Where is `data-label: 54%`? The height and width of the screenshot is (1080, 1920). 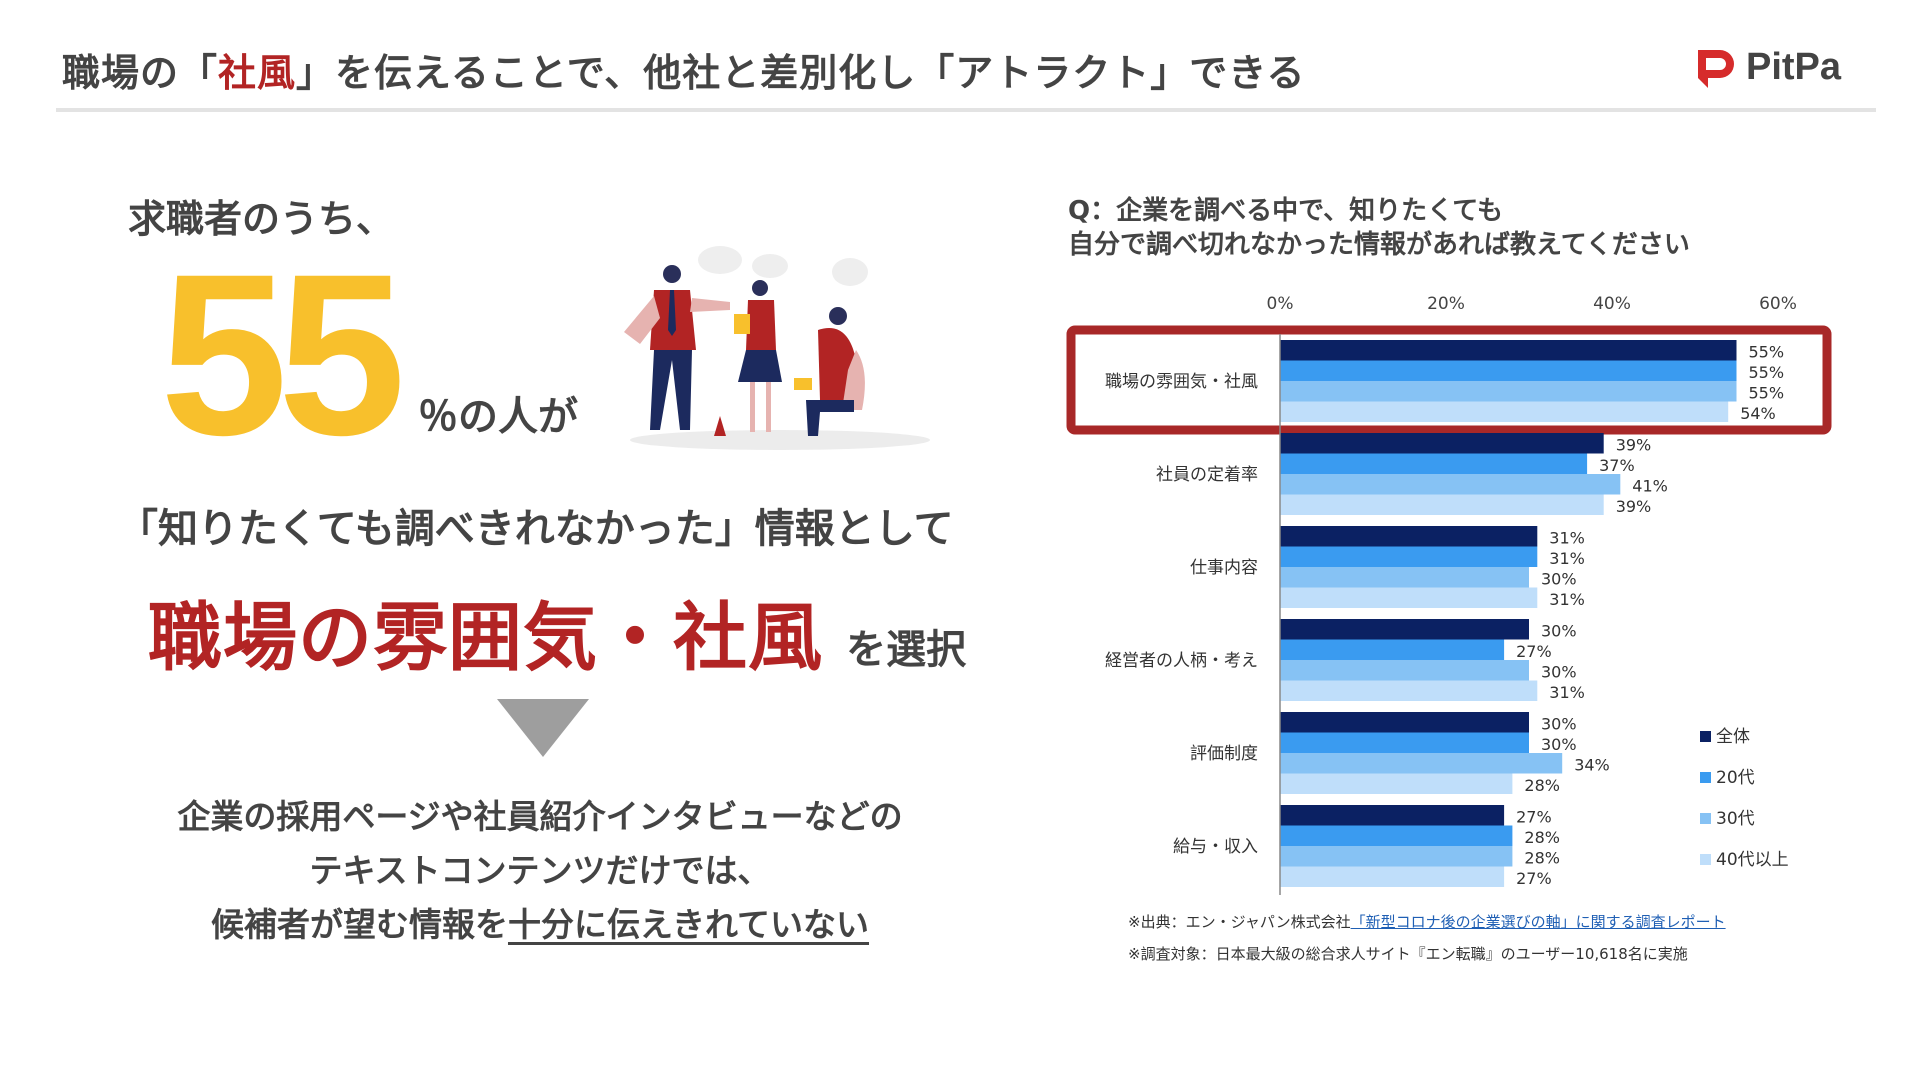 data-label: 54% is located at coordinates (1758, 413).